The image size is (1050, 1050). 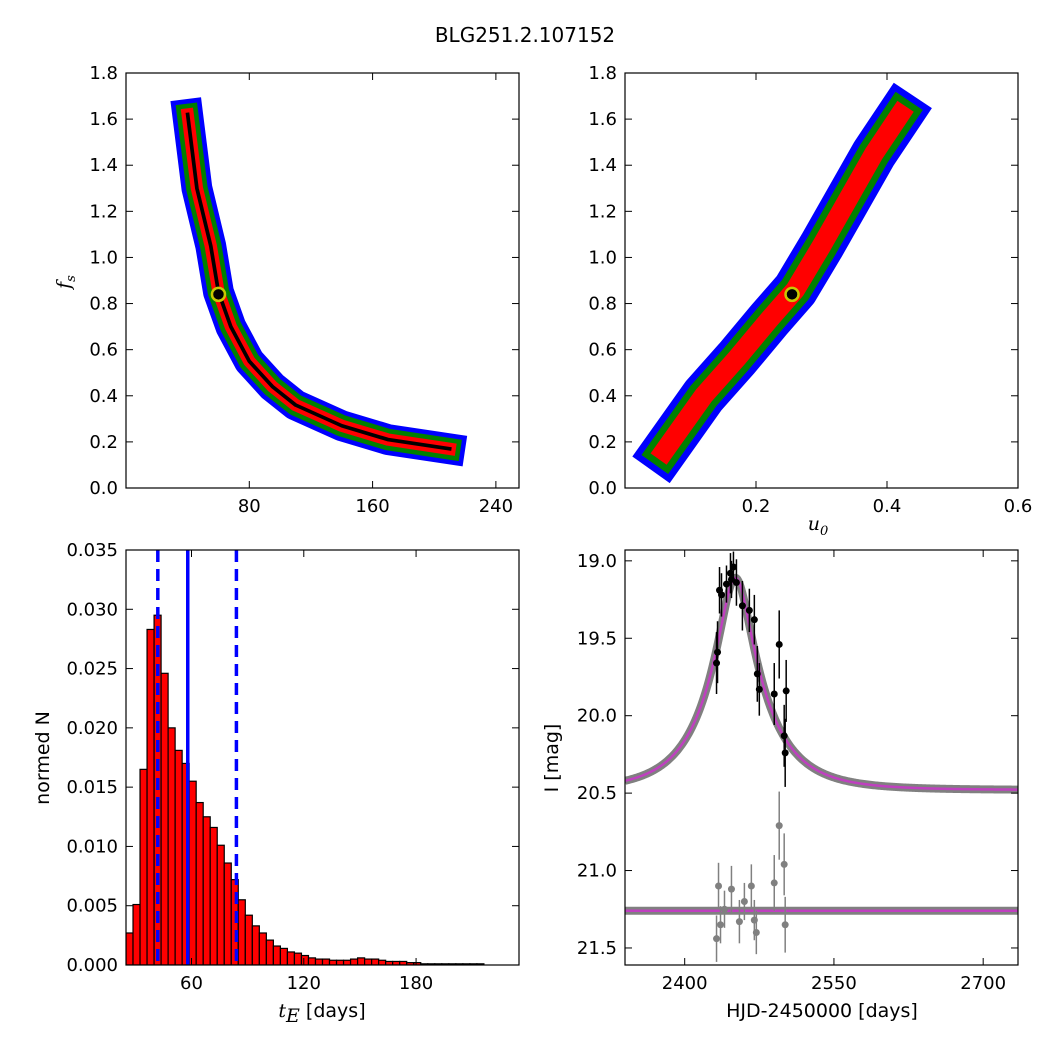 What do you see at coordinates (372, 506) in the screenshot?
I see `x-tick-label: 160` at bounding box center [372, 506].